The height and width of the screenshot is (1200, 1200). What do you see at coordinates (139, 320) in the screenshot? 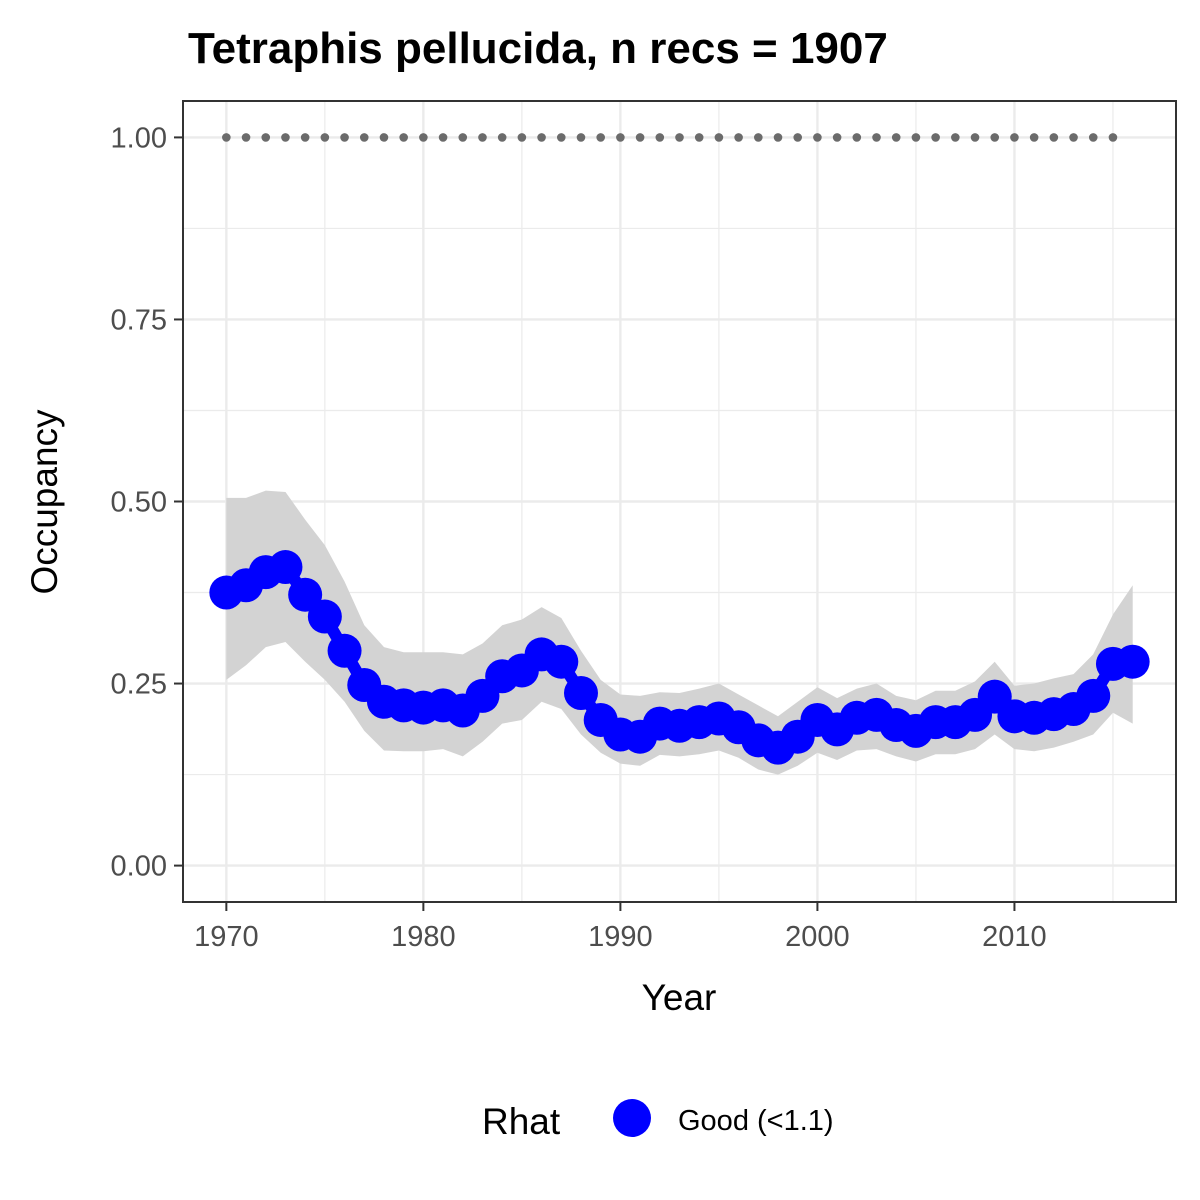
I see `y-tick-label: 0.75` at bounding box center [139, 320].